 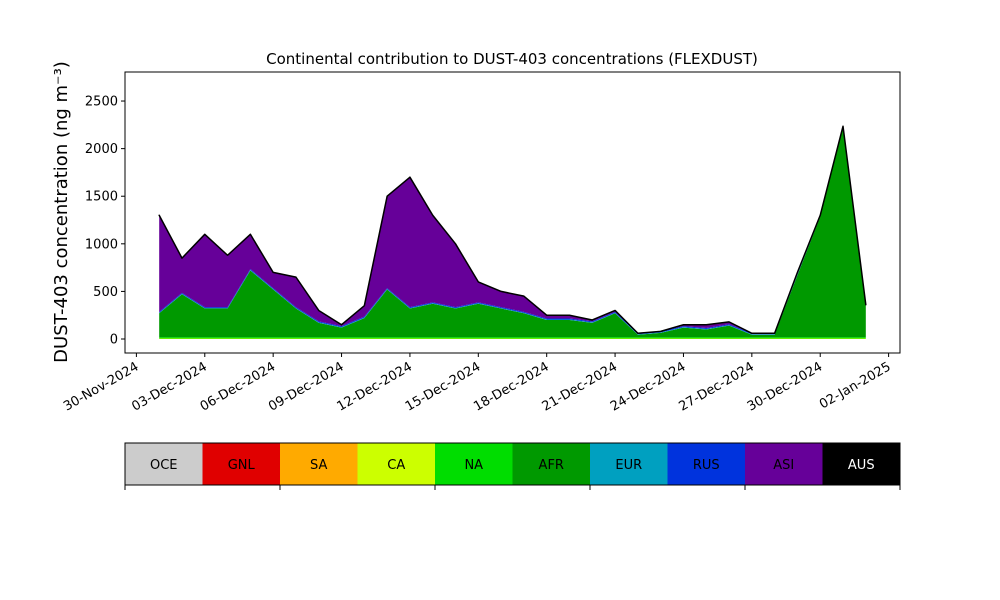 I want to click on legend-label: GNL, so click(x=242, y=465).